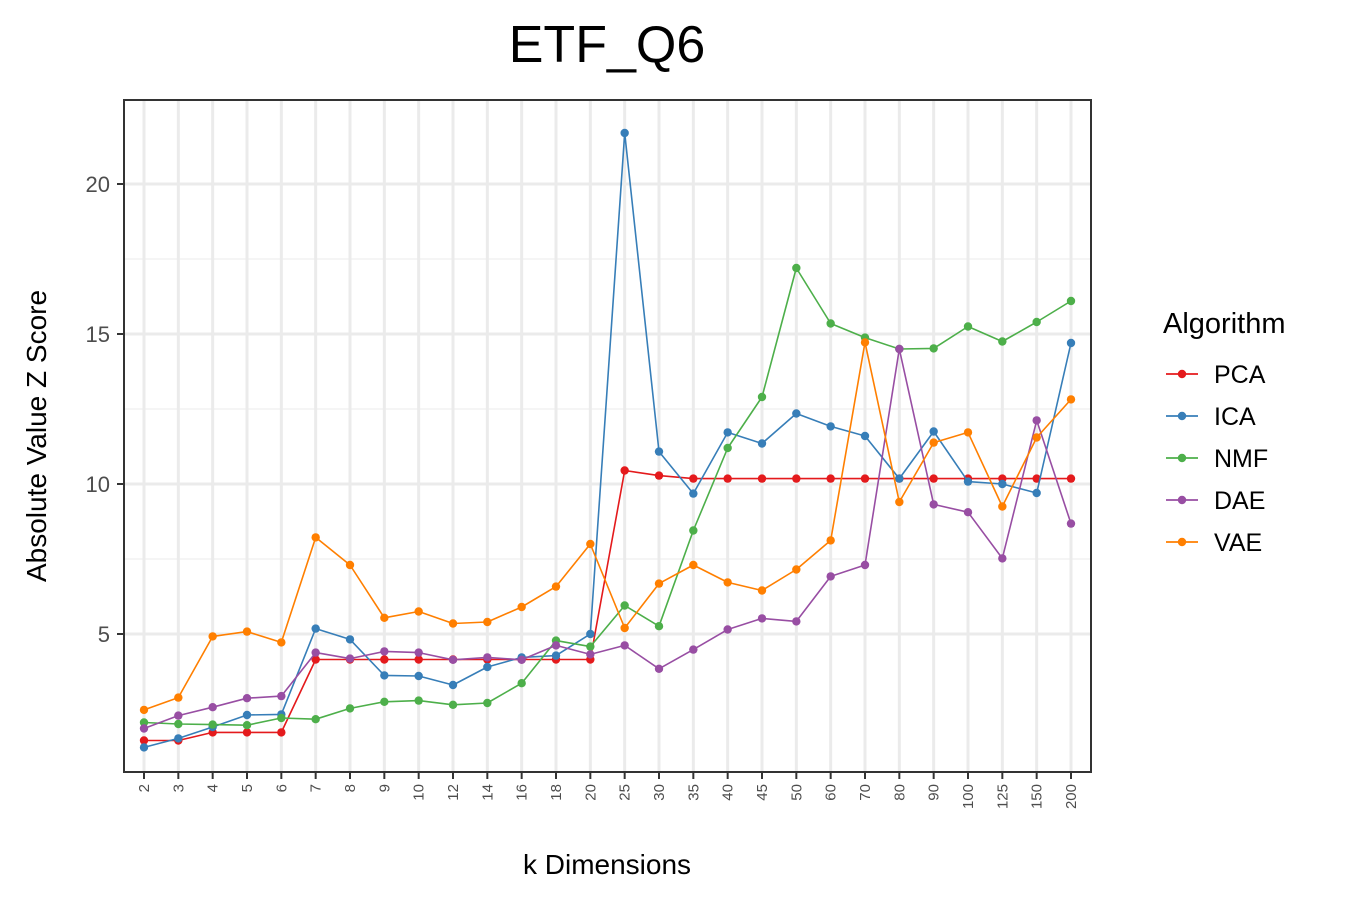 This screenshot has height=900, width=1350. What do you see at coordinates (693, 792) in the screenshot?
I see `x-tick-label: 35` at bounding box center [693, 792].